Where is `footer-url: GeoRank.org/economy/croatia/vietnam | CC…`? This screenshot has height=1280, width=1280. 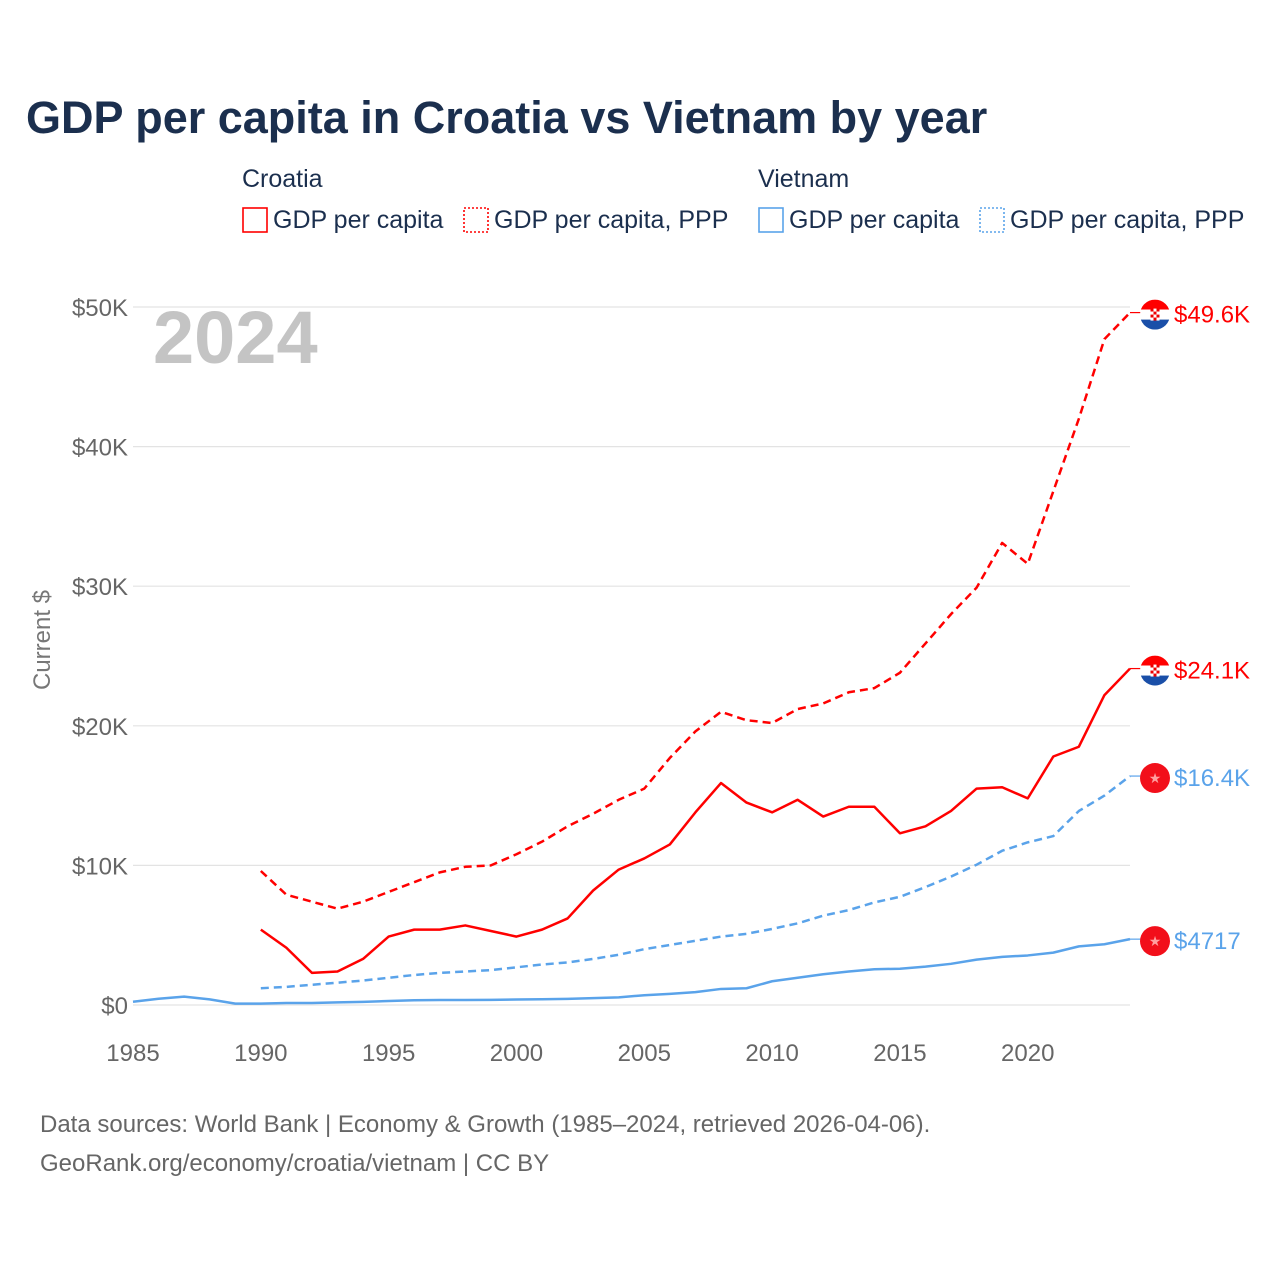
footer-url: GeoRank.org/economy/croatia/vietnam | CC… is located at coordinates (294, 1163).